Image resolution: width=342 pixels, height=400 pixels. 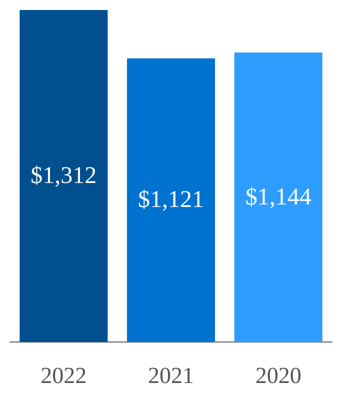 I want to click on data-label: $1,312, so click(x=63, y=176).